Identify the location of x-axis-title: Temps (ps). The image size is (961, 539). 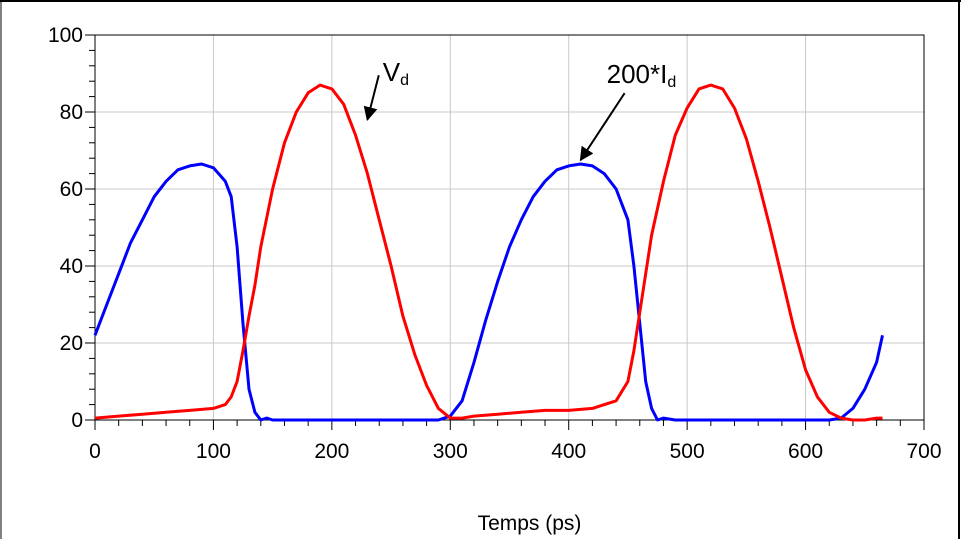
(530, 523).